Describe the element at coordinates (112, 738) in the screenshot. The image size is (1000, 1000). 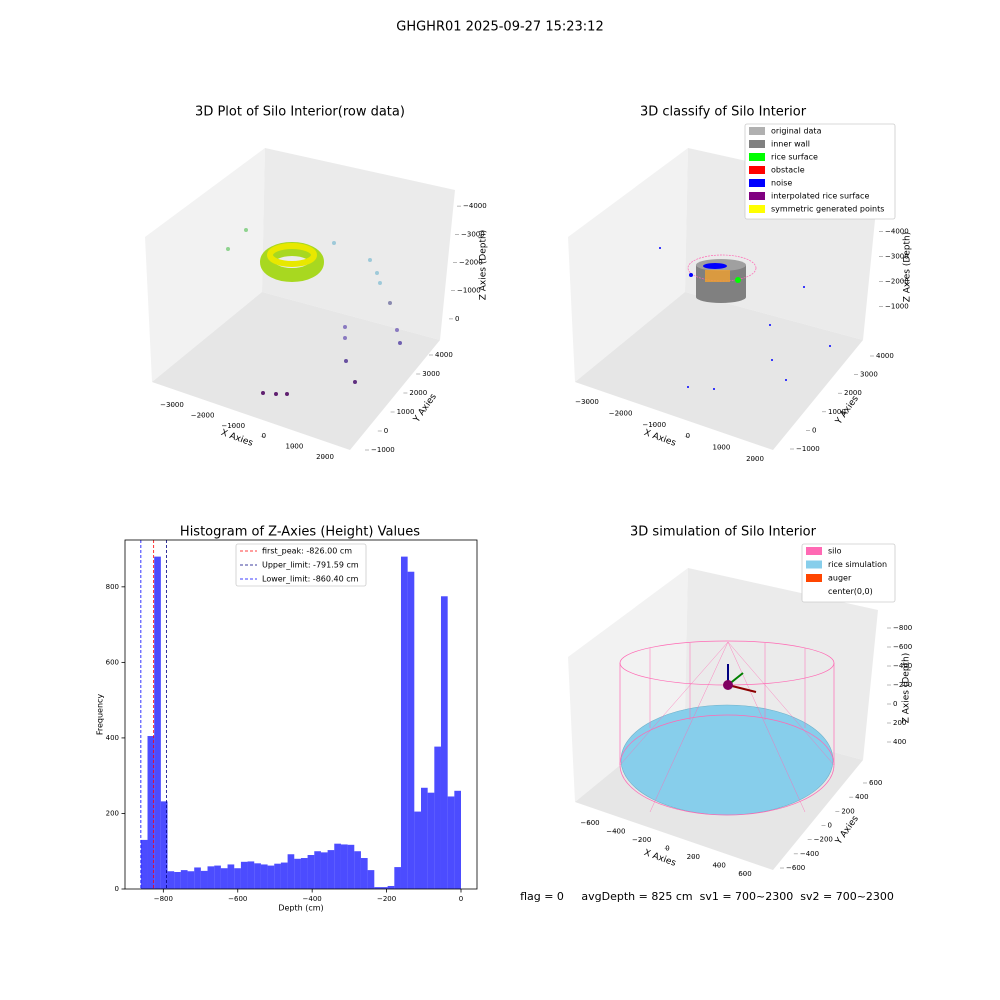
I see `y-tick-label: 400` at that location.